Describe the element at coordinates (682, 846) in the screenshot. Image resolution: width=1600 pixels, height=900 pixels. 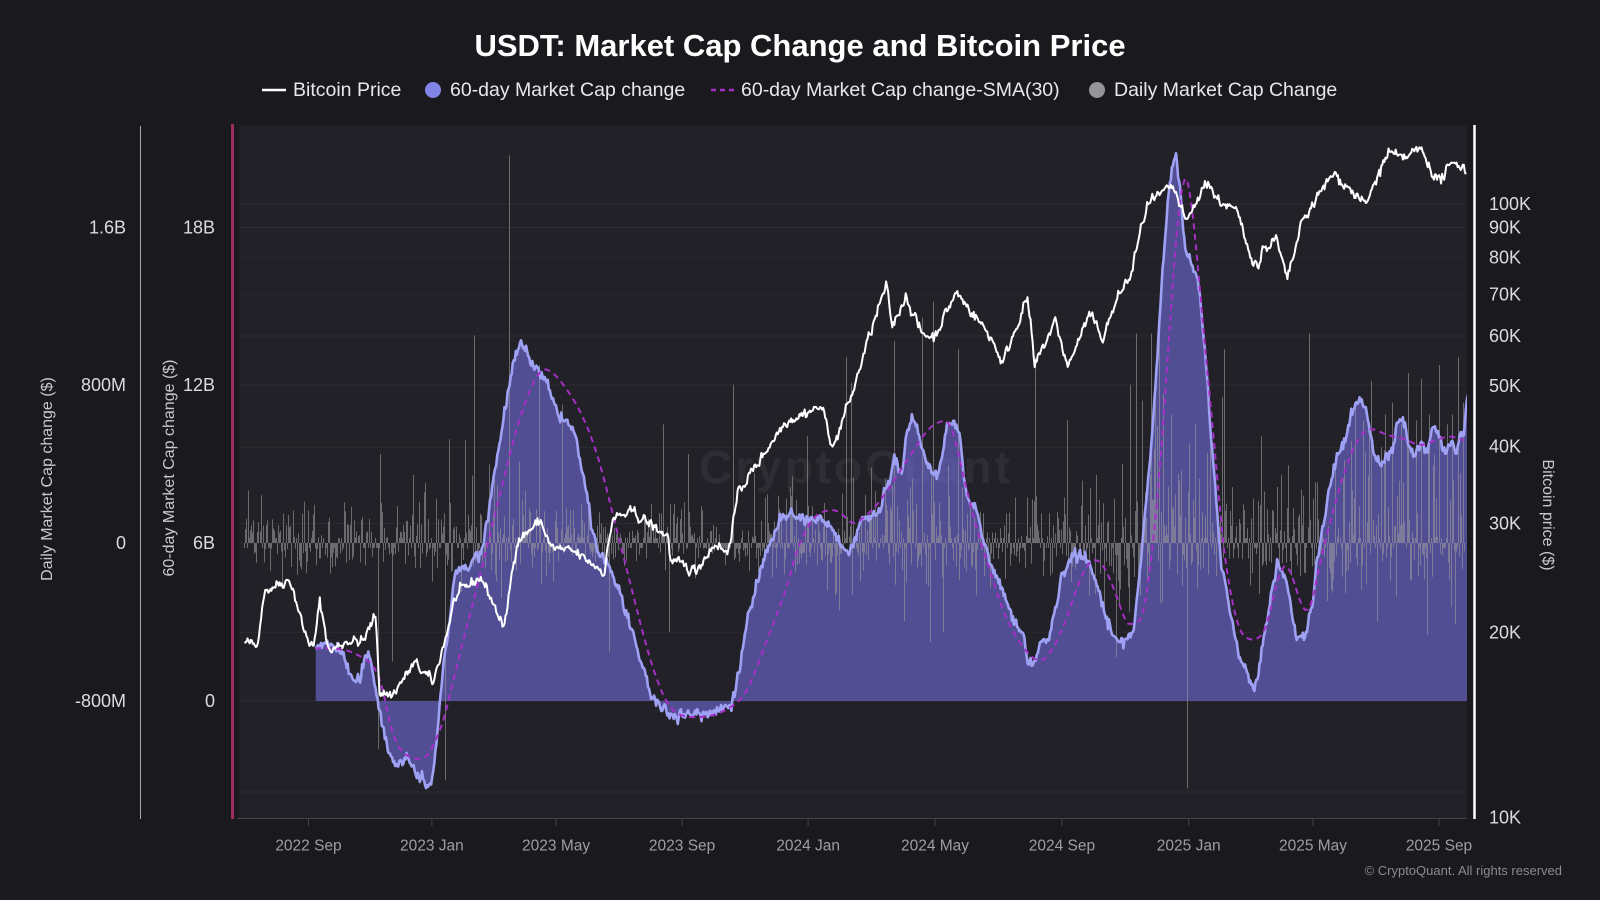
I see `svg-text: 2023 Sep` at that location.